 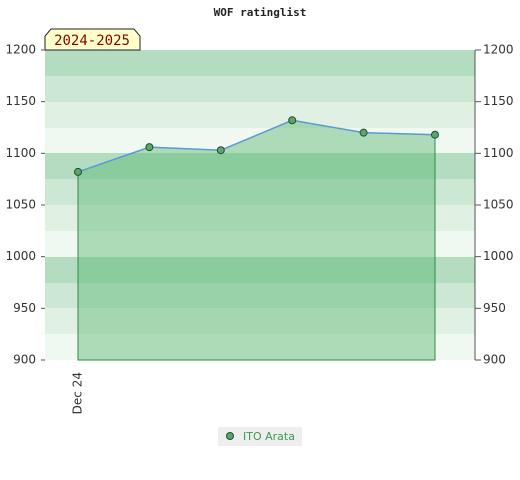 I want to click on annotation: 2024-2025, so click(x=92, y=41).